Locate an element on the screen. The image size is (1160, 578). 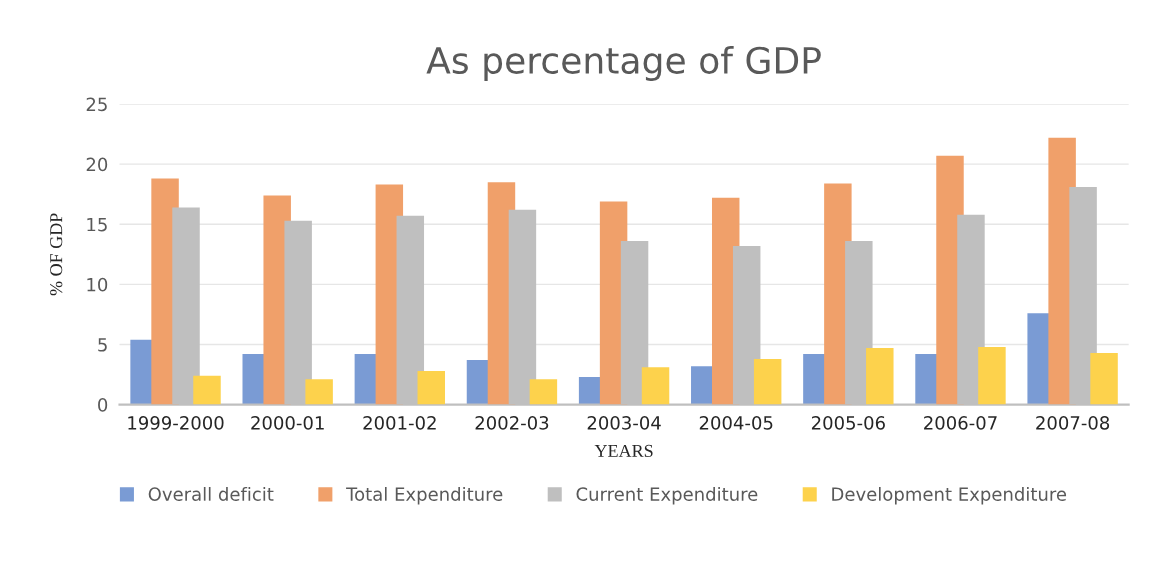
chart-title: As percentage of GDP is located at coordinates (623, 63).